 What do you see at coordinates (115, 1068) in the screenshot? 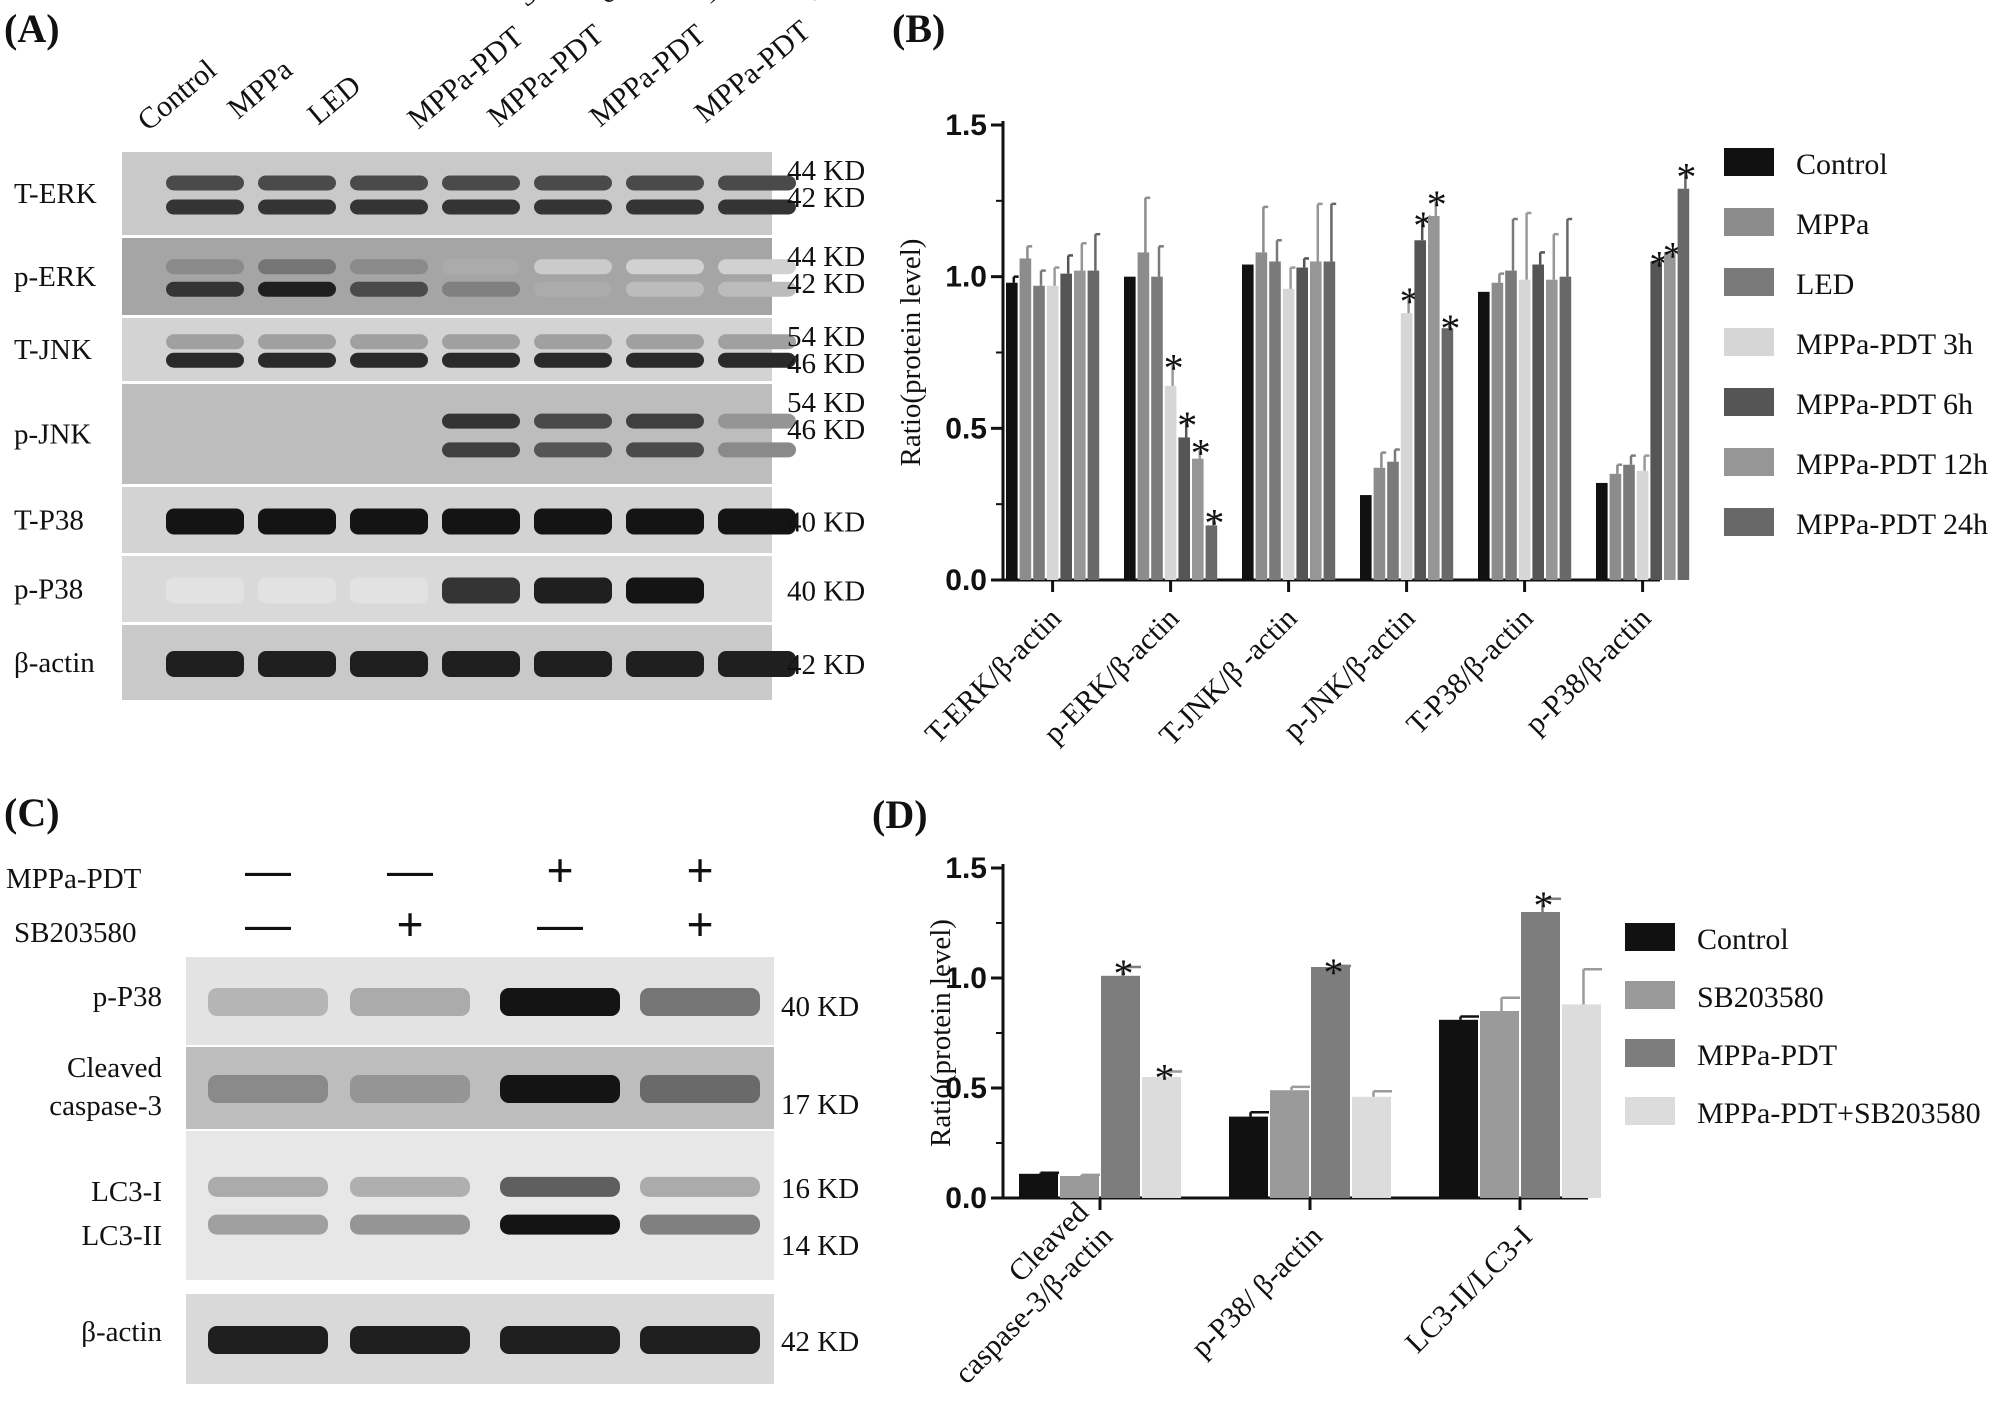
I see `blot-c-row-label: Cleaved` at bounding box center [115, 1068].